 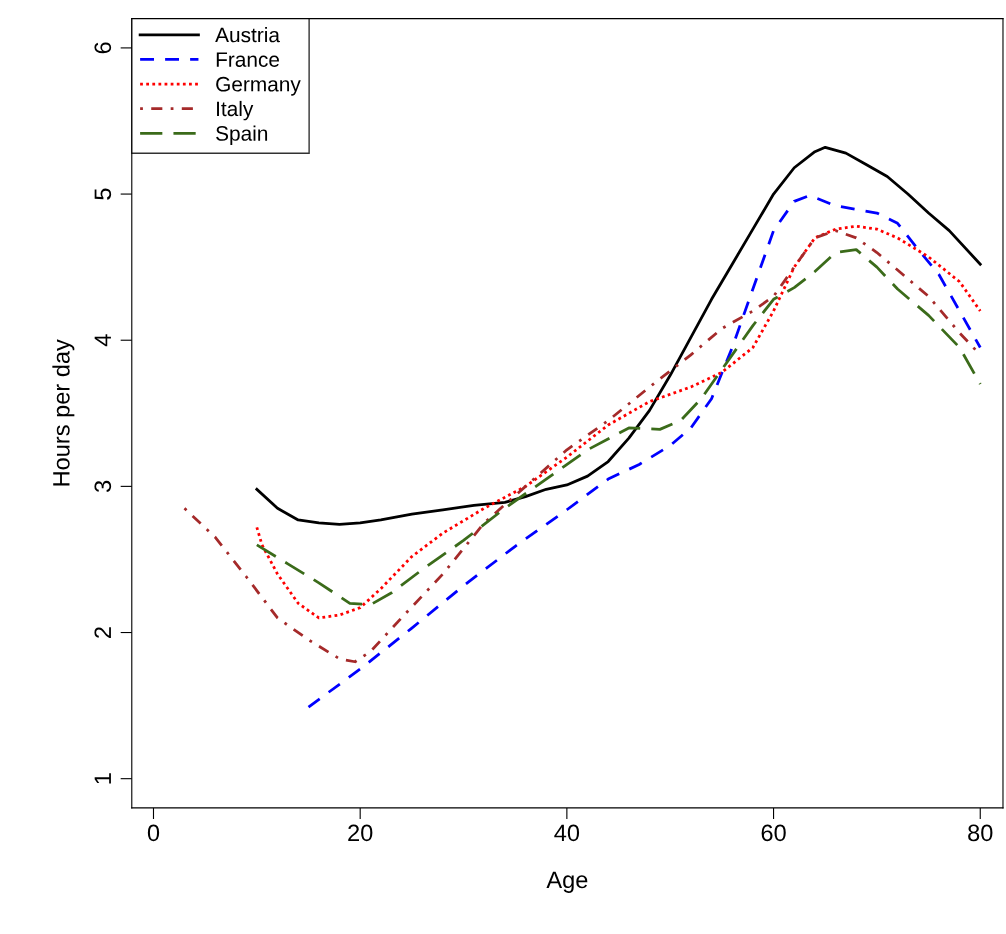 What do you see at coordinates (360, 833) in the screenshot?
I see `x-tick-label: 20` at bounding box center [360, 833].